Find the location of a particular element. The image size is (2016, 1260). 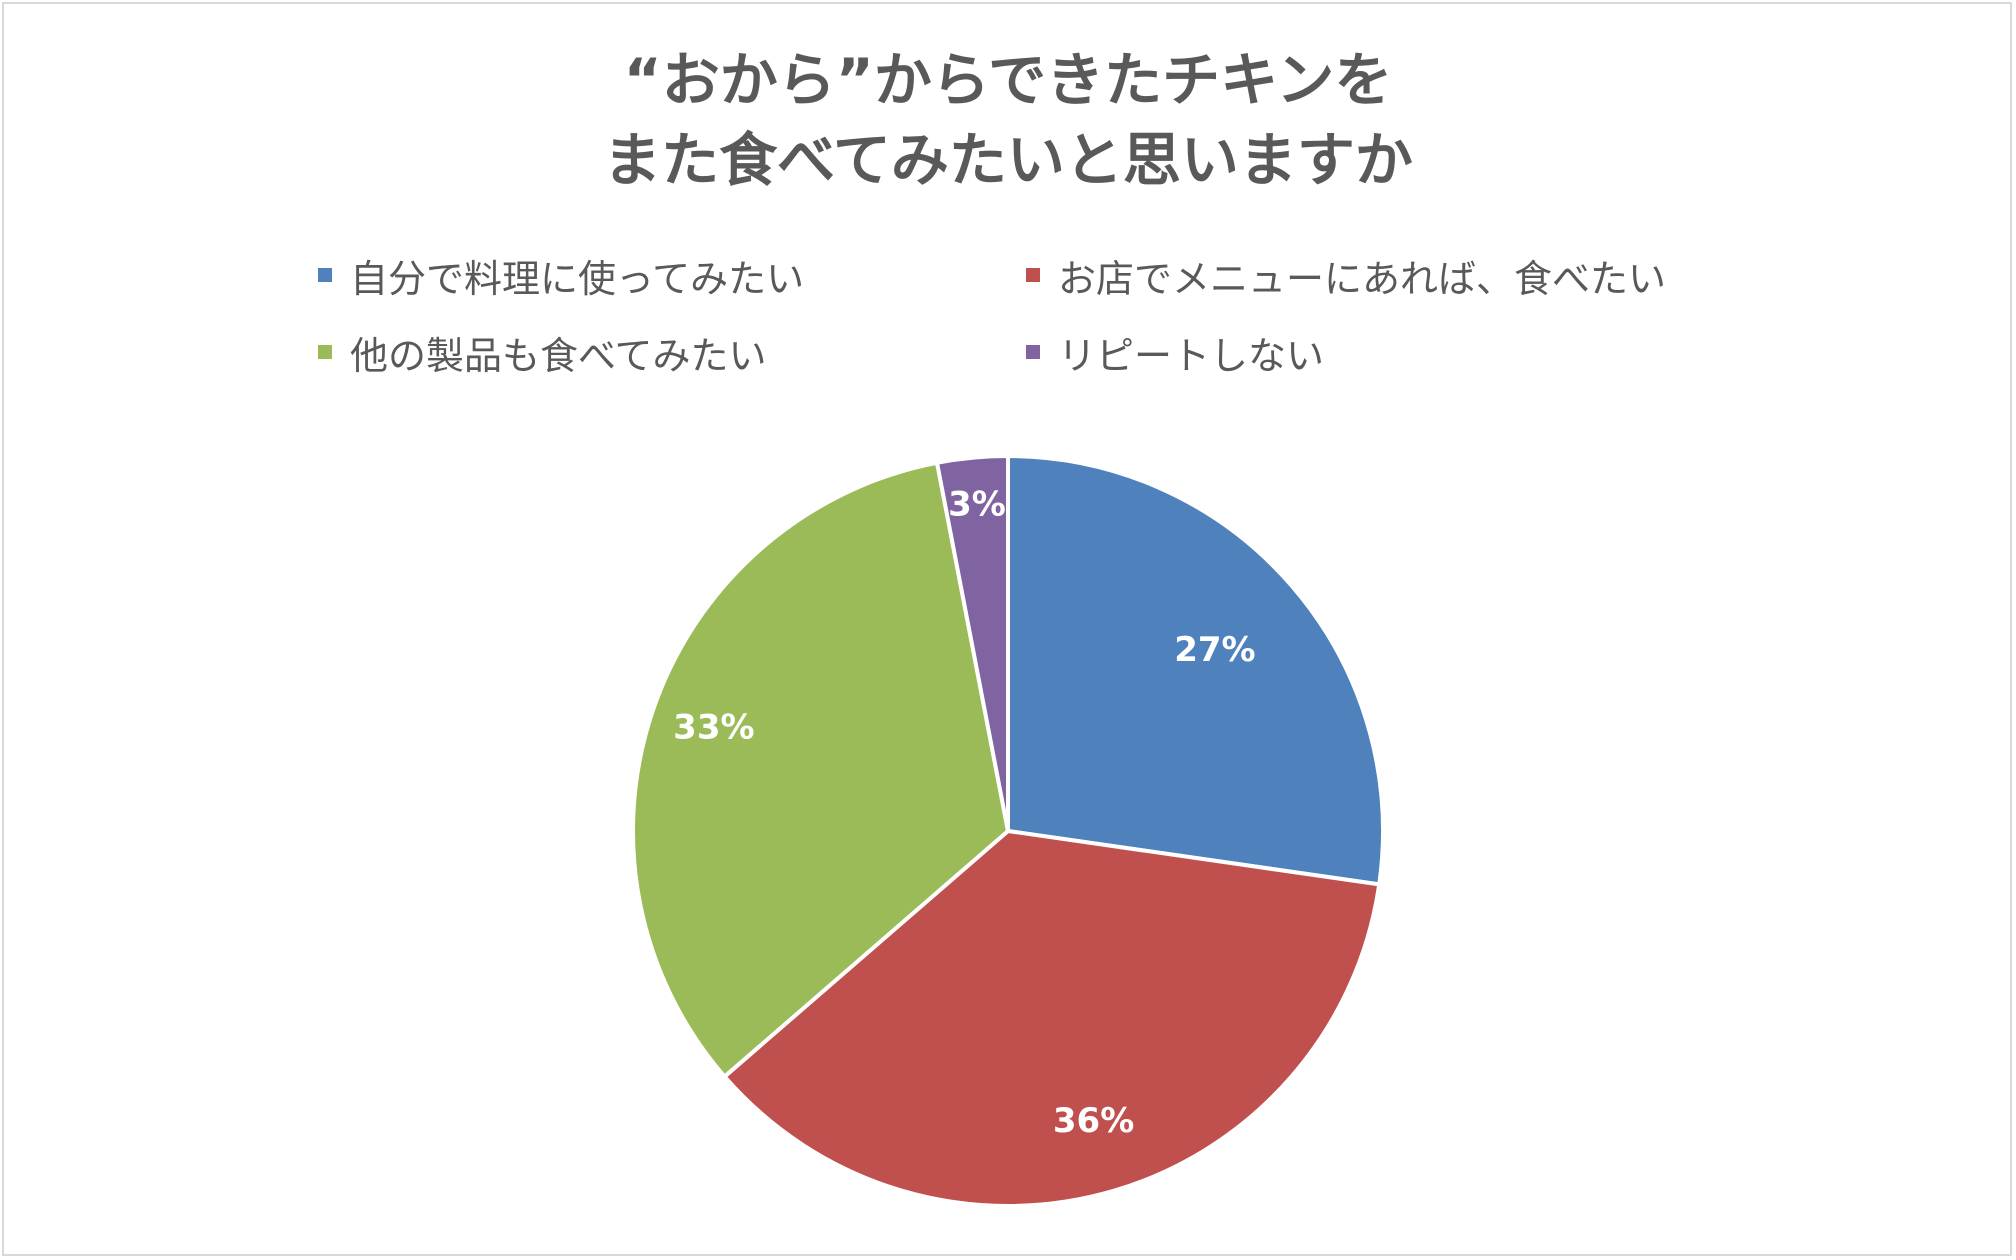

pie-slice-cook-at-home is located at coordinates (1195, 670).